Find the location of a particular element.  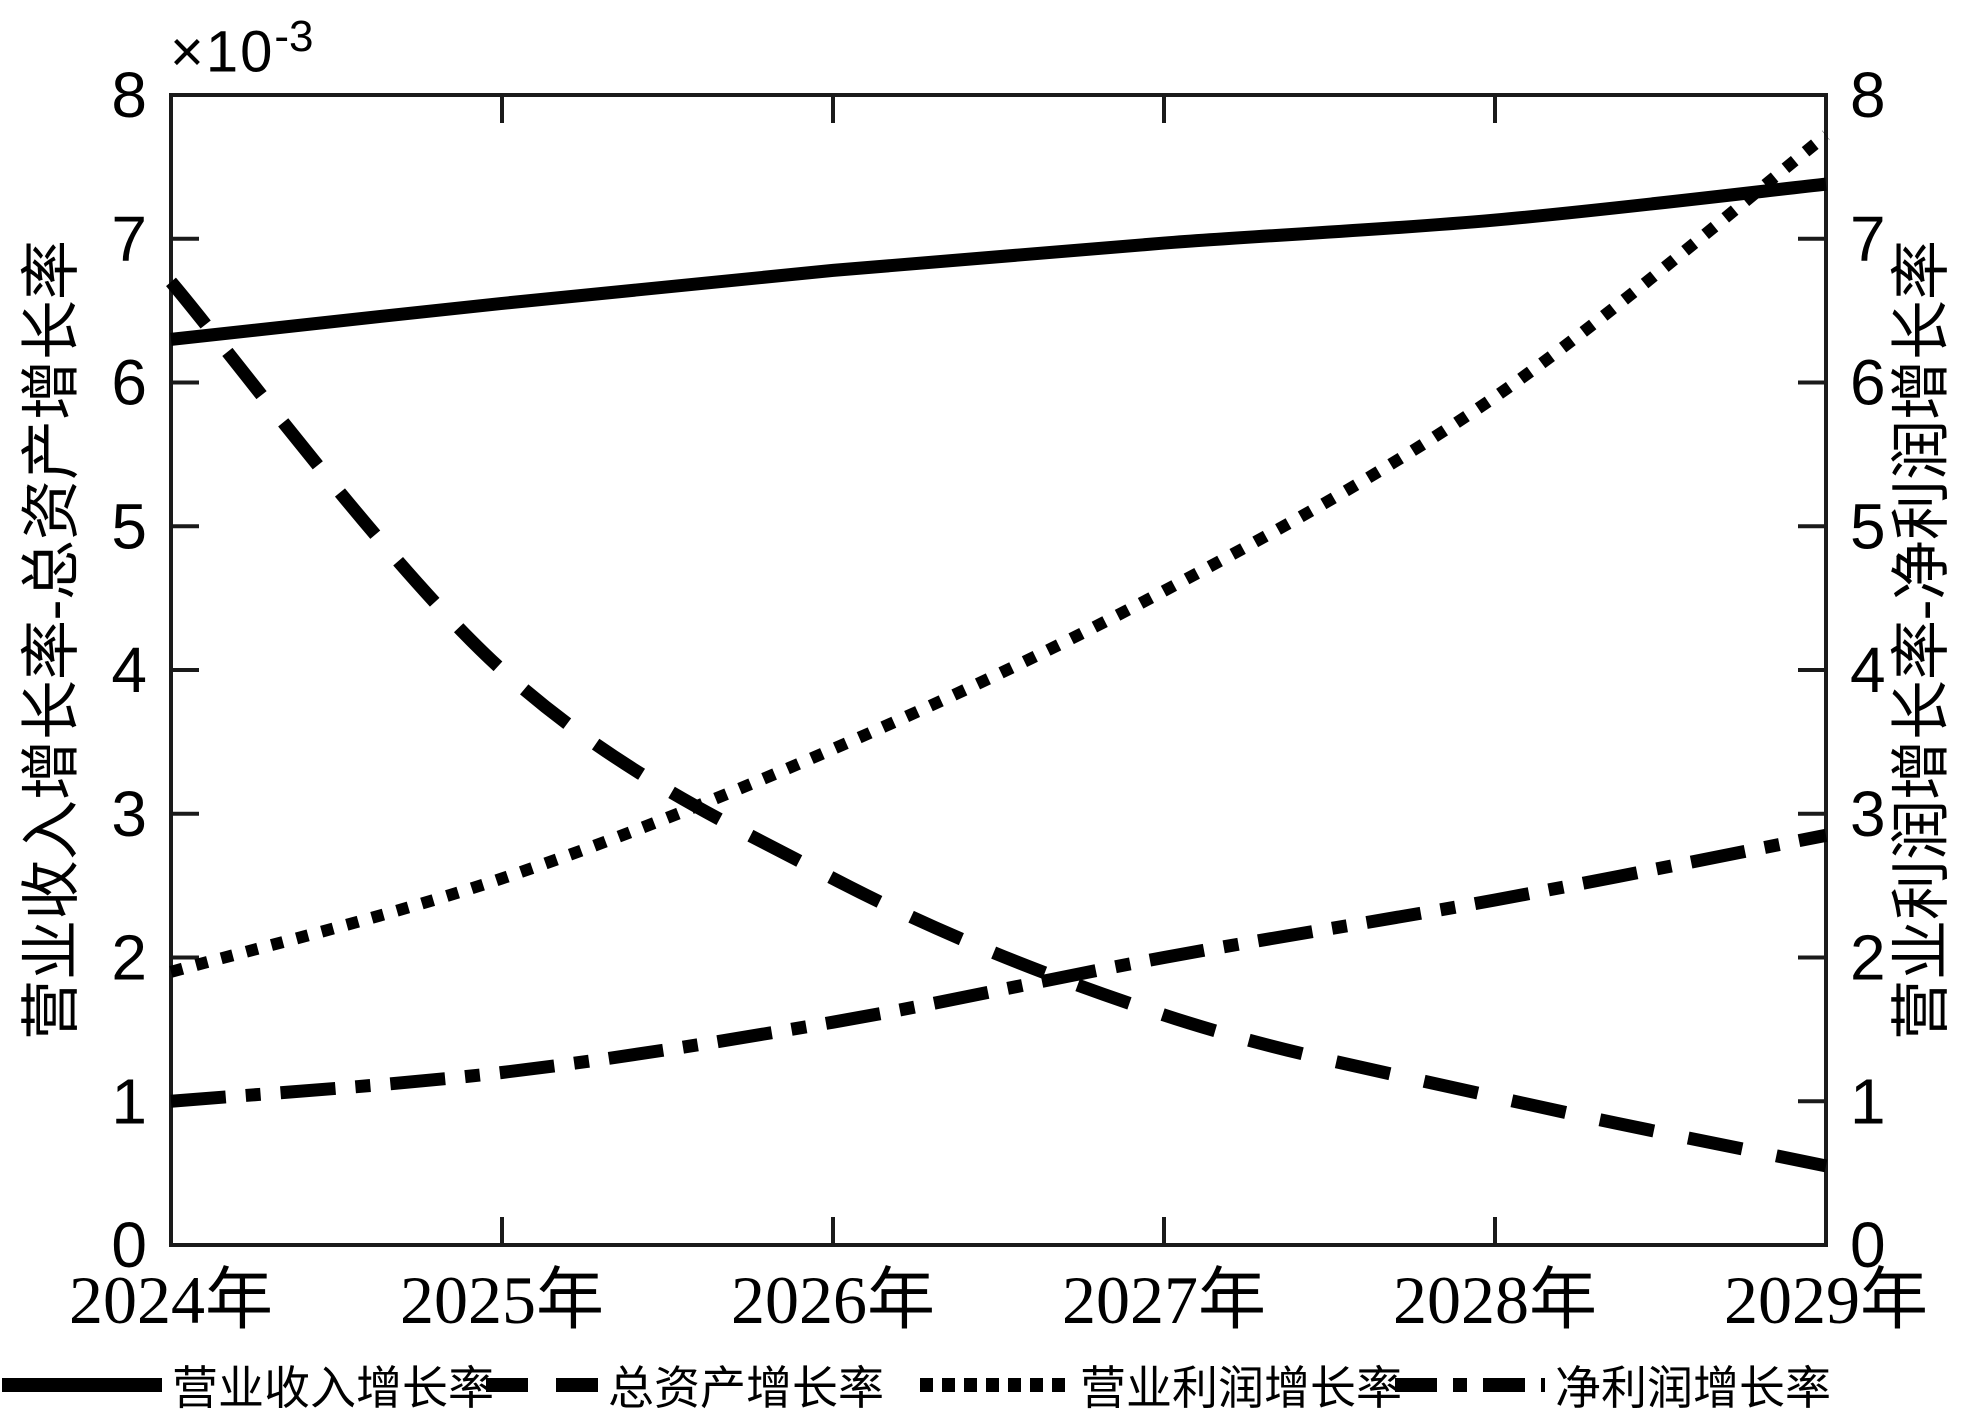

y-tick-label-right: 3 is located at coordinates (1868, 814).